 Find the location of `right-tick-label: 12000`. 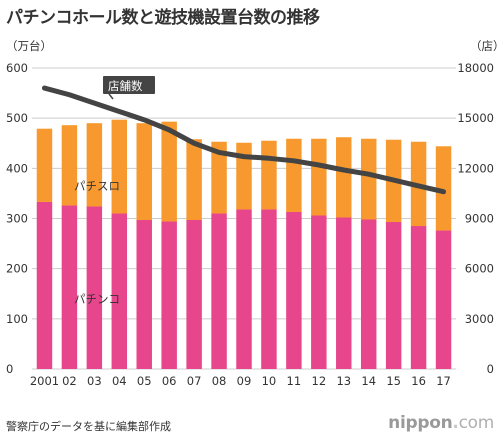

right-tick-label: 12000 is located at coordinates (475, 168).